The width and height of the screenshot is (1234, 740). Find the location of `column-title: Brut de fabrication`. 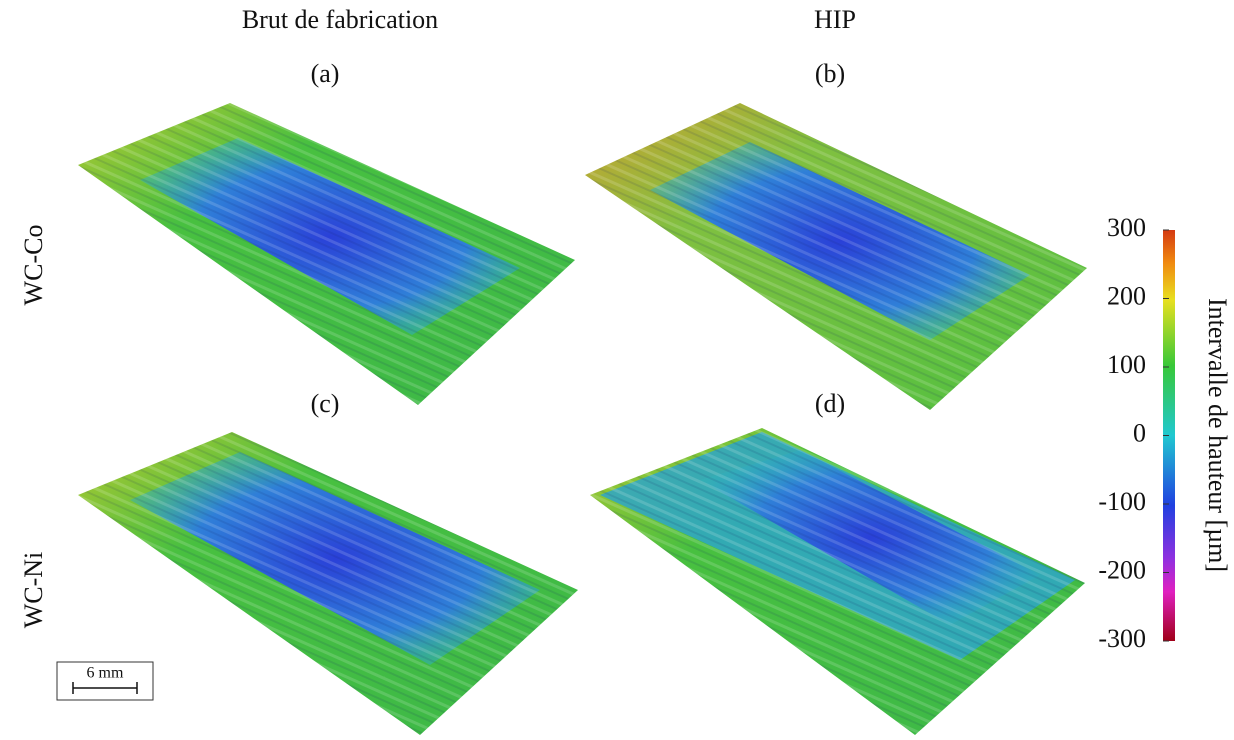

column-title: Brut de fabrication is located at coordinates (340, 19).